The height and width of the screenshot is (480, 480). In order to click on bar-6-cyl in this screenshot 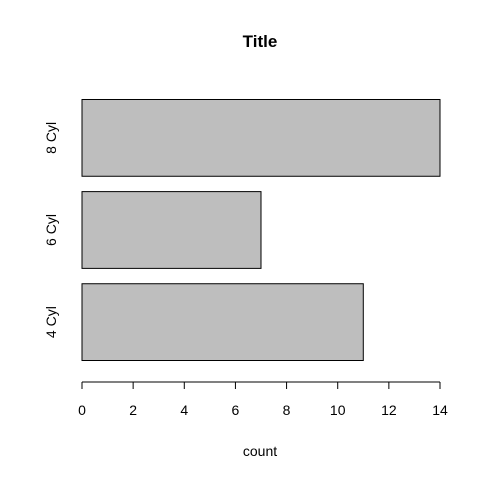, I will do `click(171, 230)`.